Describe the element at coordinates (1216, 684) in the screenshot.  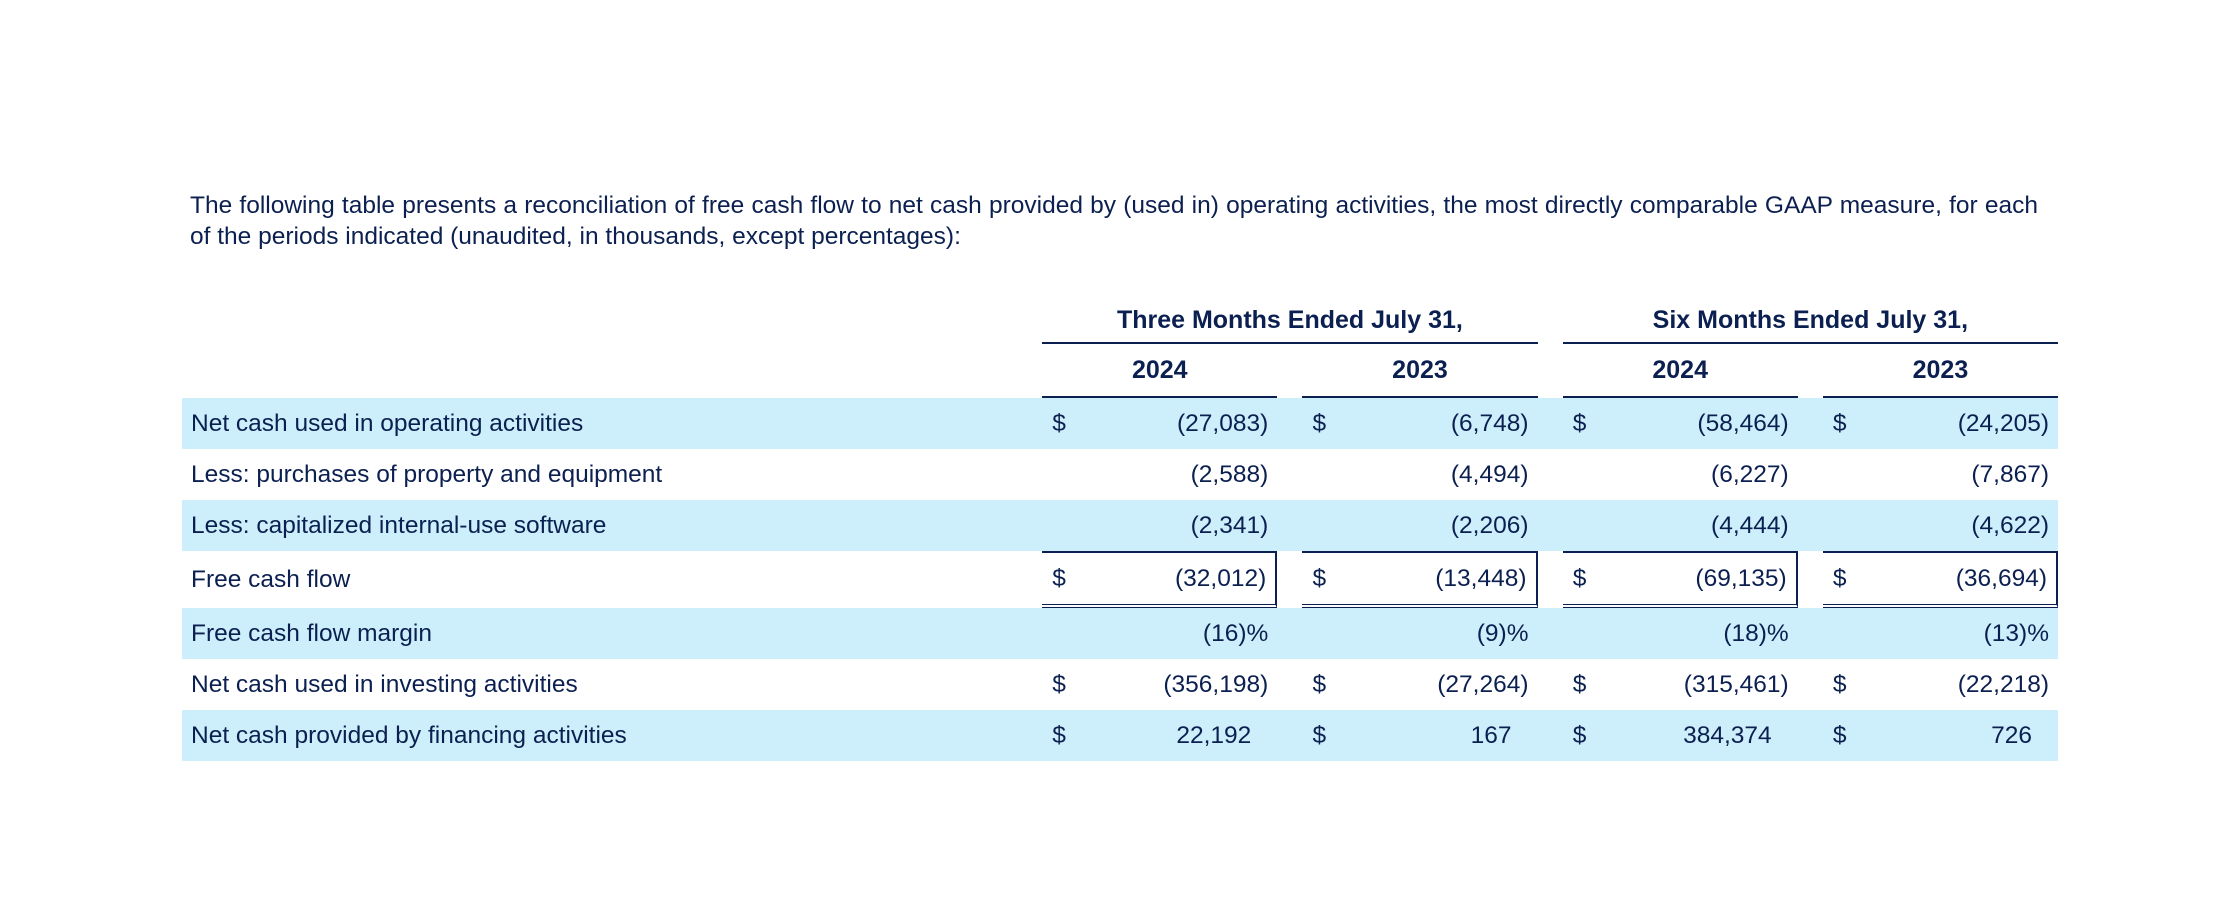
I see `cell-value: (356,198)` at that location.